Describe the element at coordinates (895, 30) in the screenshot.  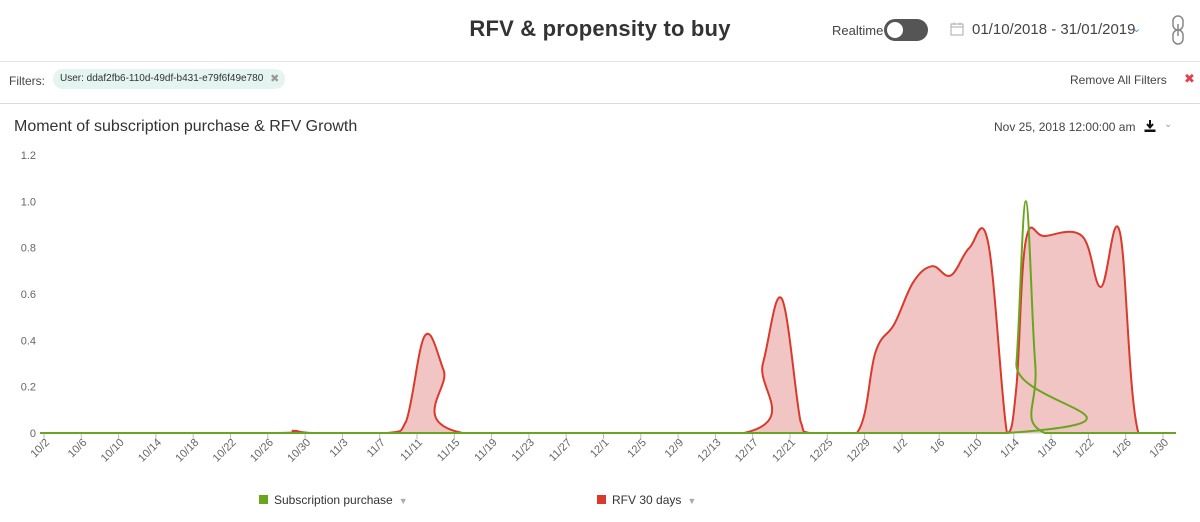
I see `toggle-knob` at that location.